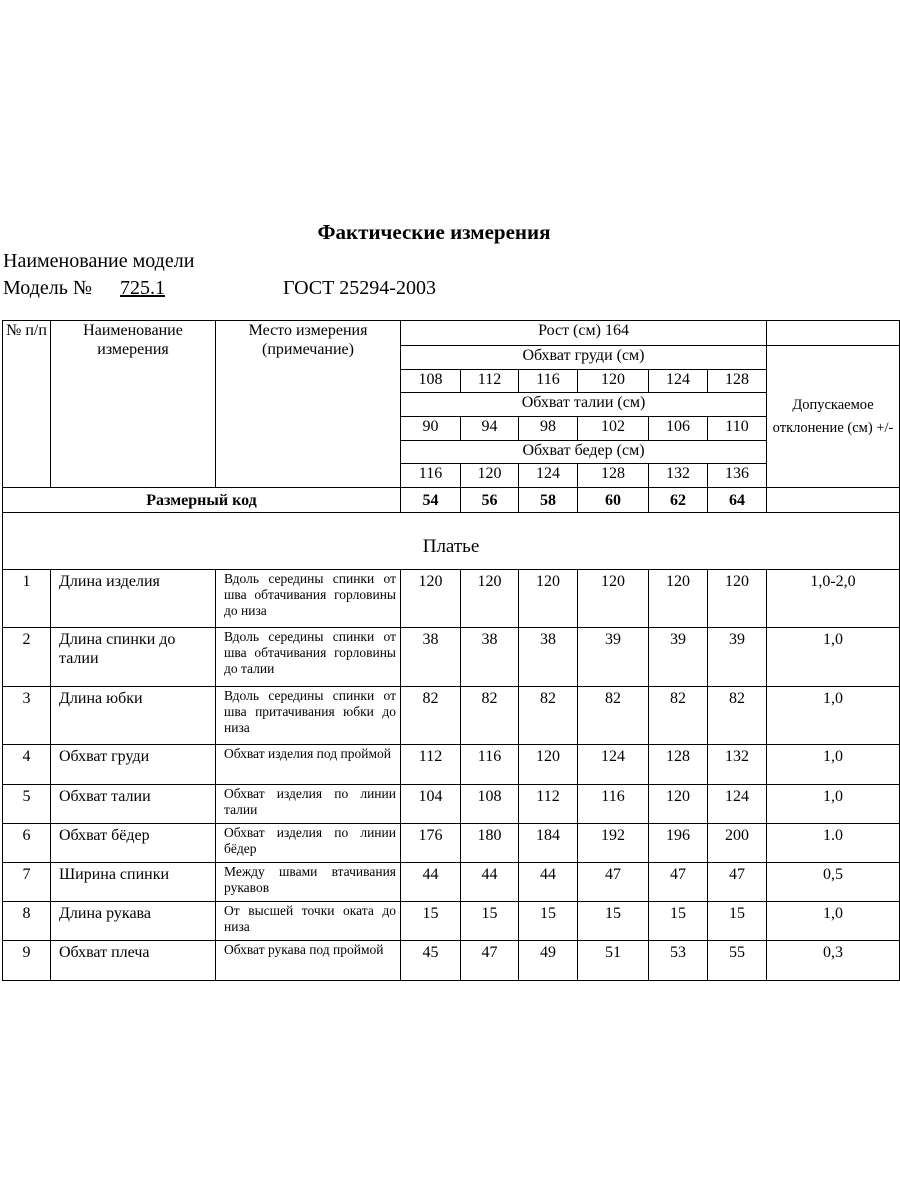  What do you see at coordinates (489, 500) in the screenshot?
I see `size-code: 56` at bounding box center [489, 500].